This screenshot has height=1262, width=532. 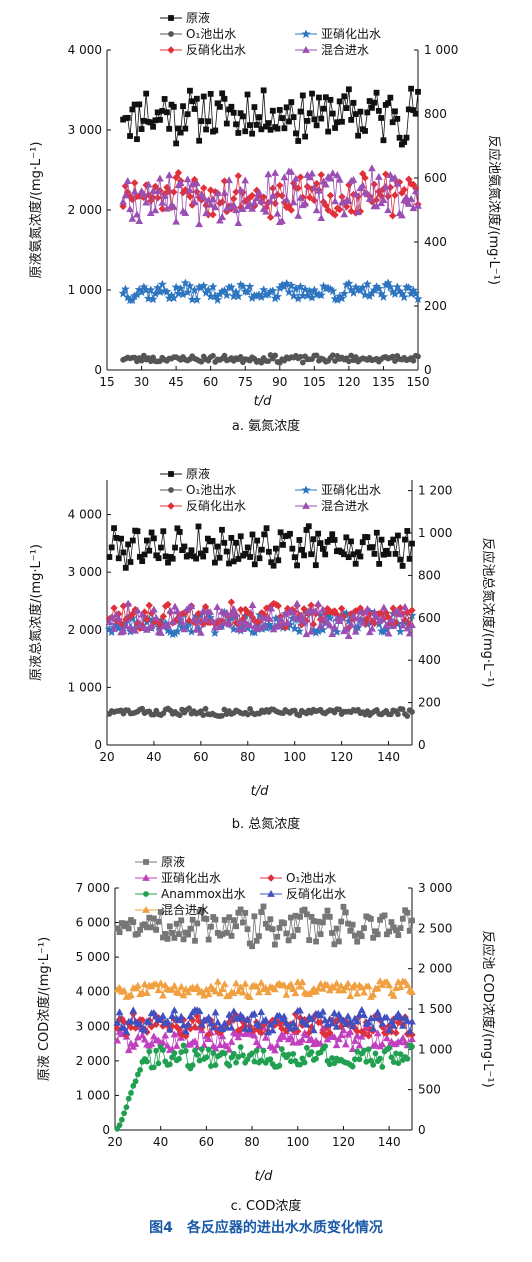 What do you see at coordinates (441, 50) in the screenshot?
I see `y-right-tick-label: 1 000` at bounding box center [441, 50].